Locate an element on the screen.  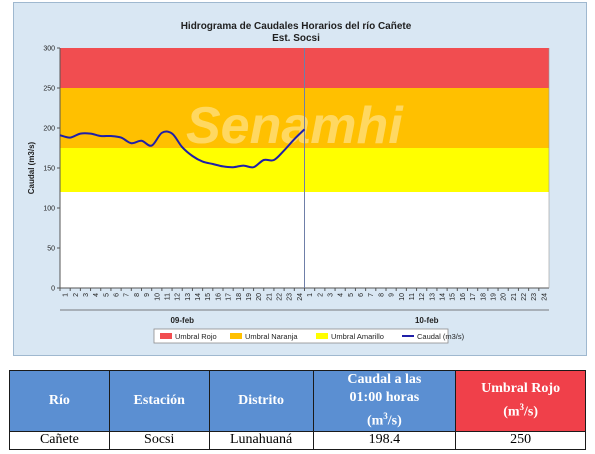
series-layer is located at coordinates (182, 148).